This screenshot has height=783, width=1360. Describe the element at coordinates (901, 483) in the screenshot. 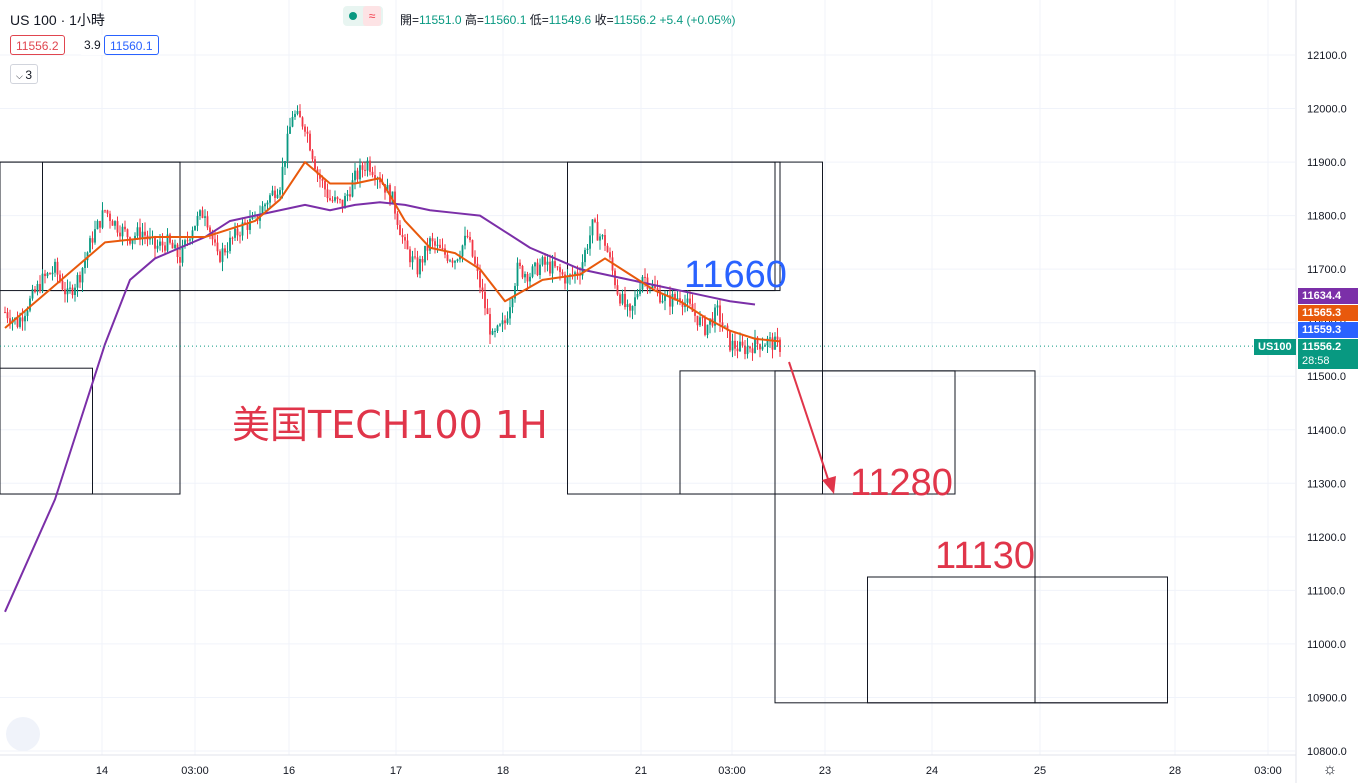

I see `annotation-level-11280: 11280` at that location.